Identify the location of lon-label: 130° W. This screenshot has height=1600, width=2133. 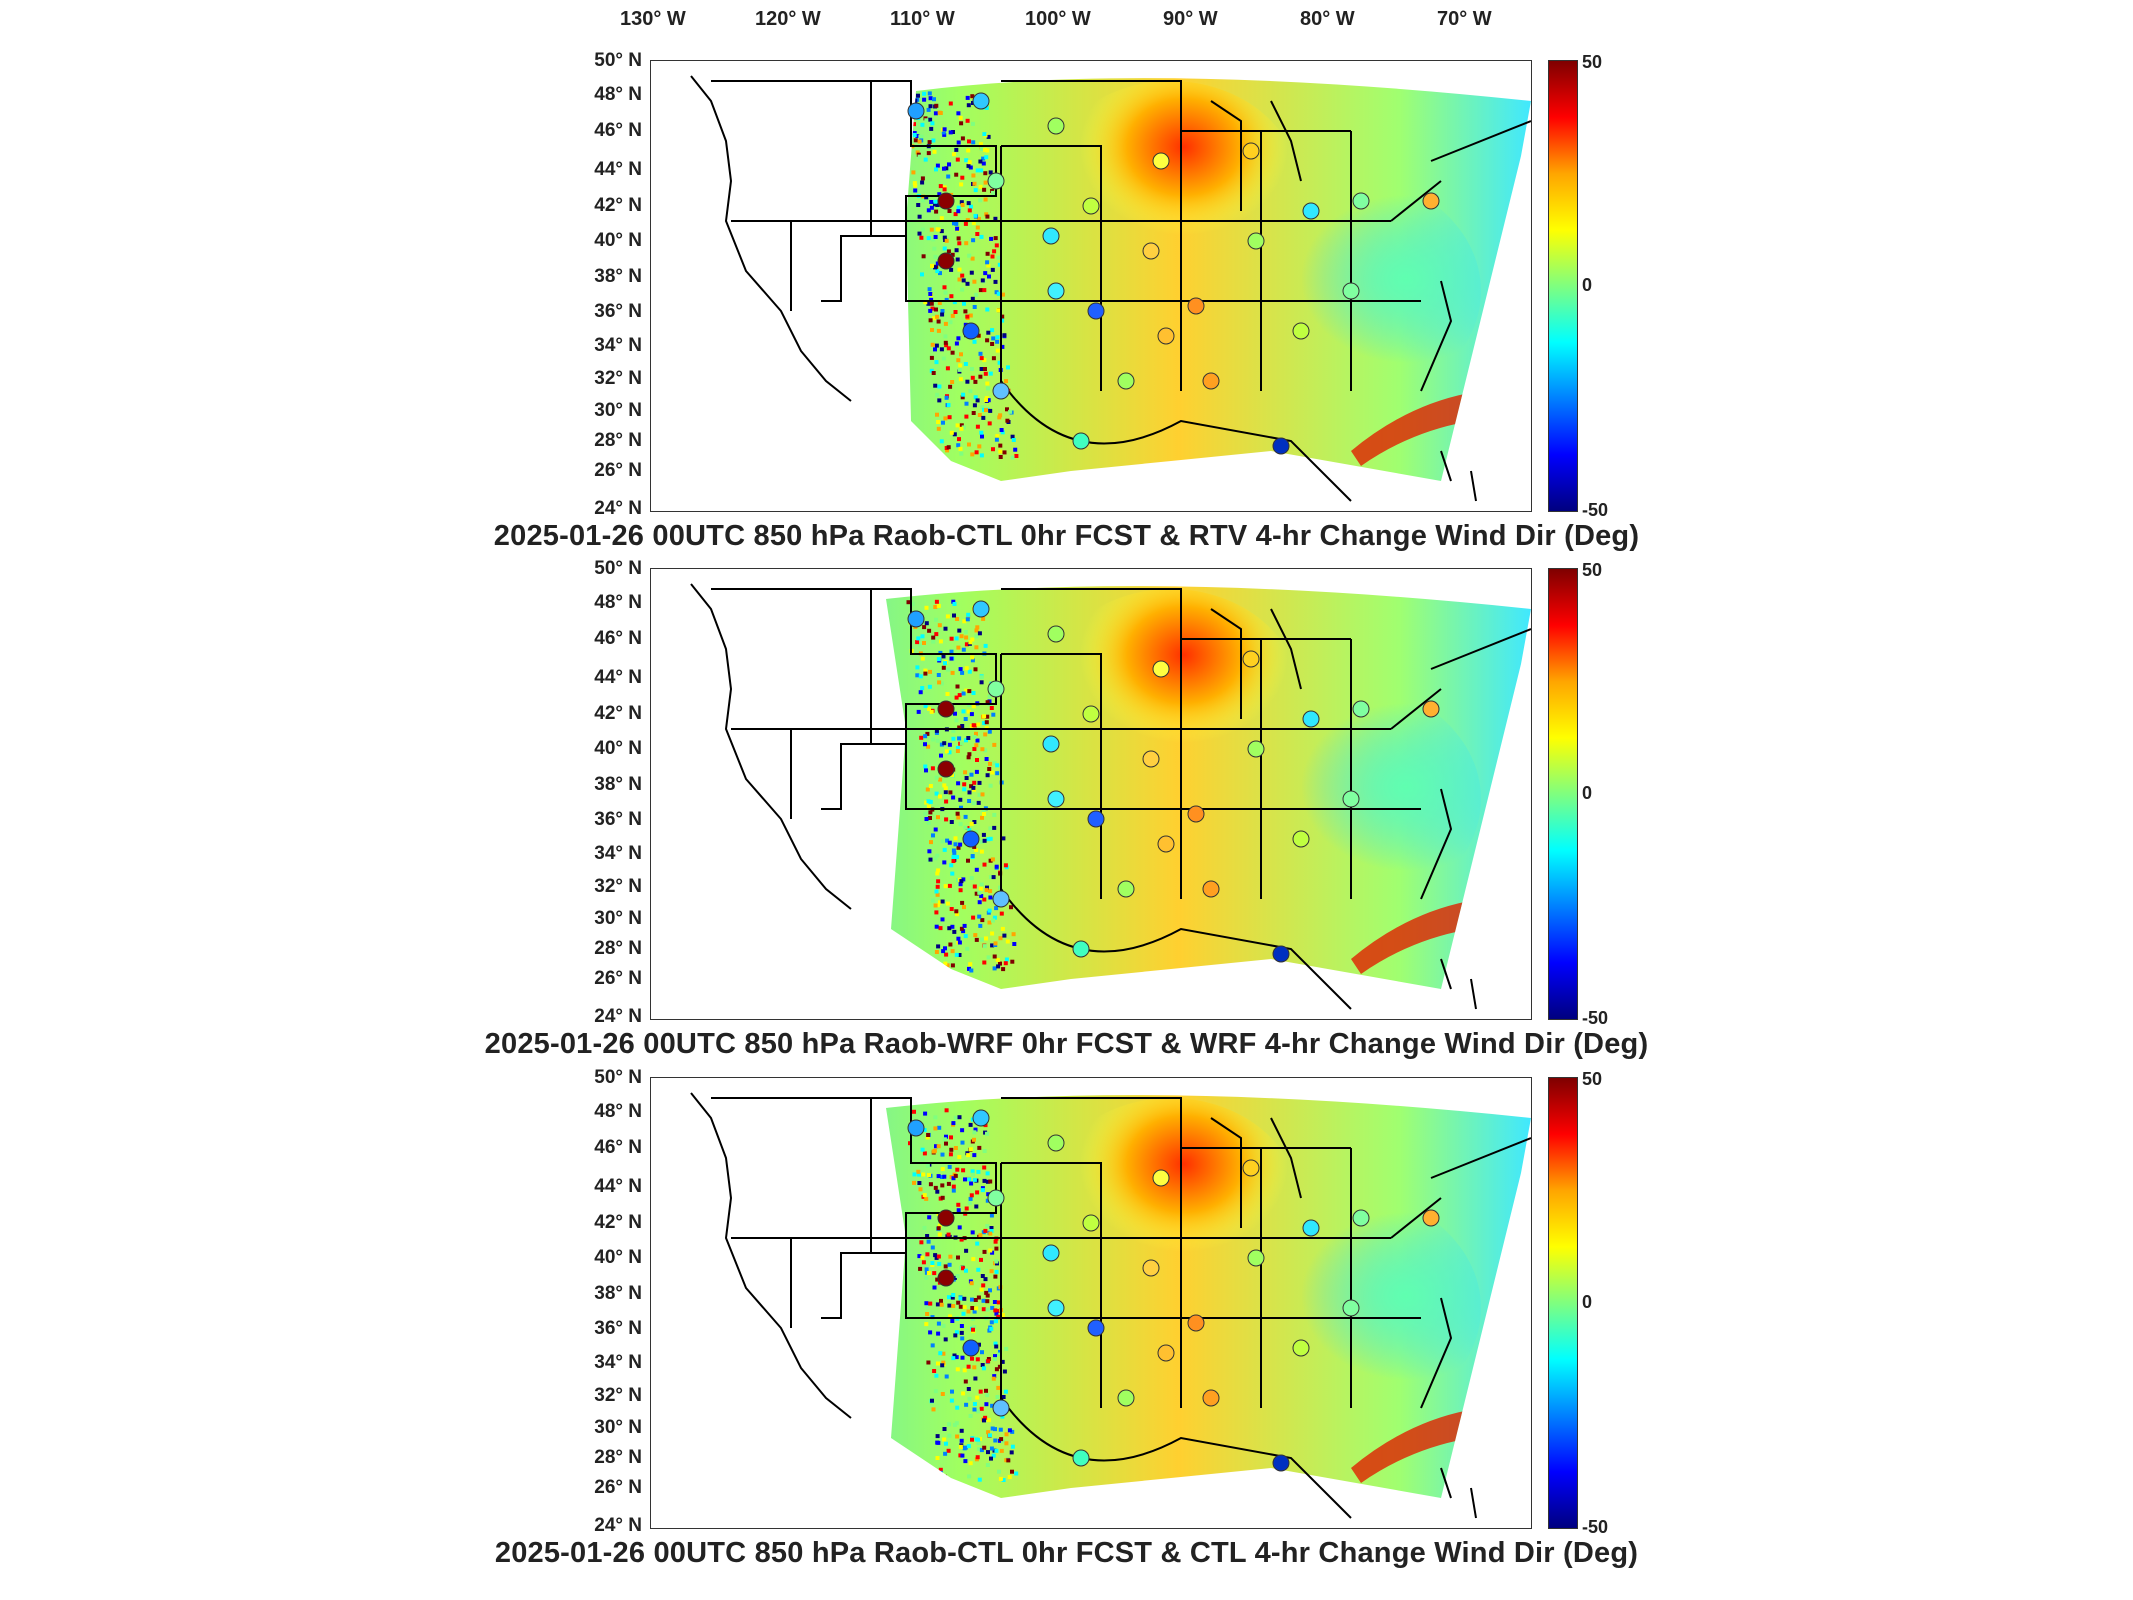
(653, 19).